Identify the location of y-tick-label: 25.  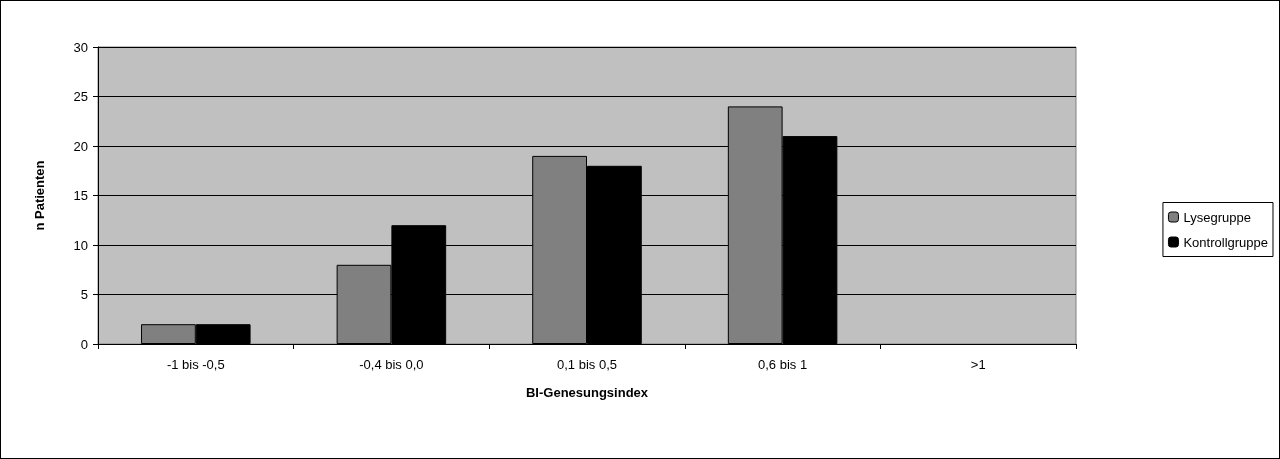
(80, 96).